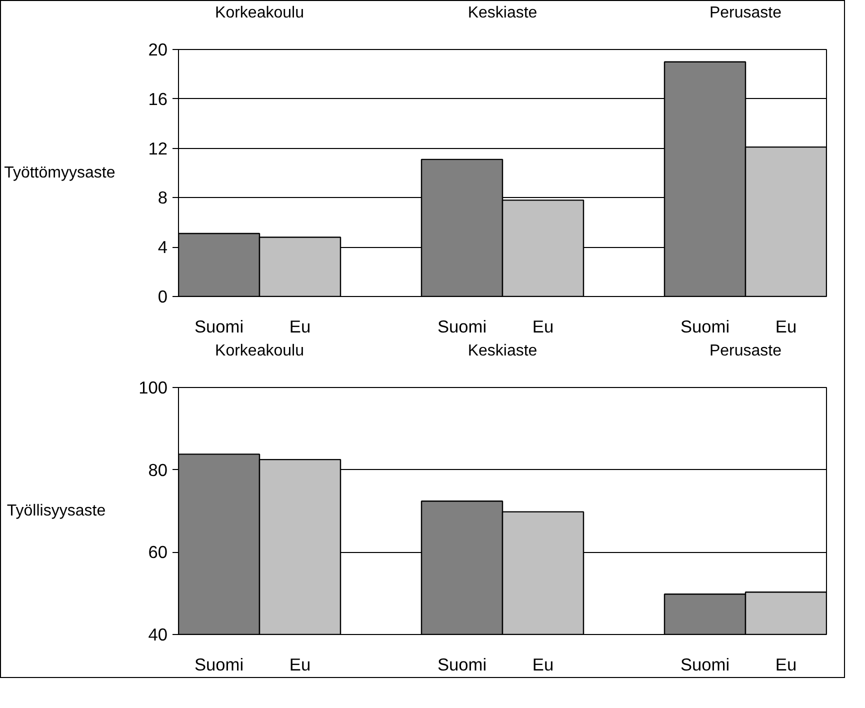 The image size is (865, 708). Describe the element at coordinates (60, 173) in the screenshot. I see `y-axis-title: Työttömyysaste` at that location.